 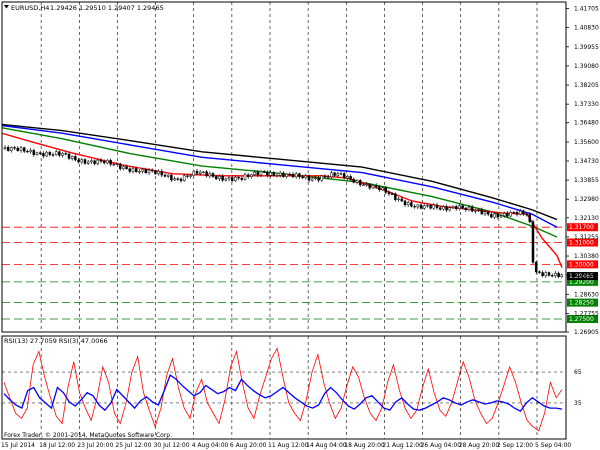 What do you see at coordinates (586, 237) in the screenshot?
I see `price-tick-label: 1.31255` at bounding box center [586, 237].